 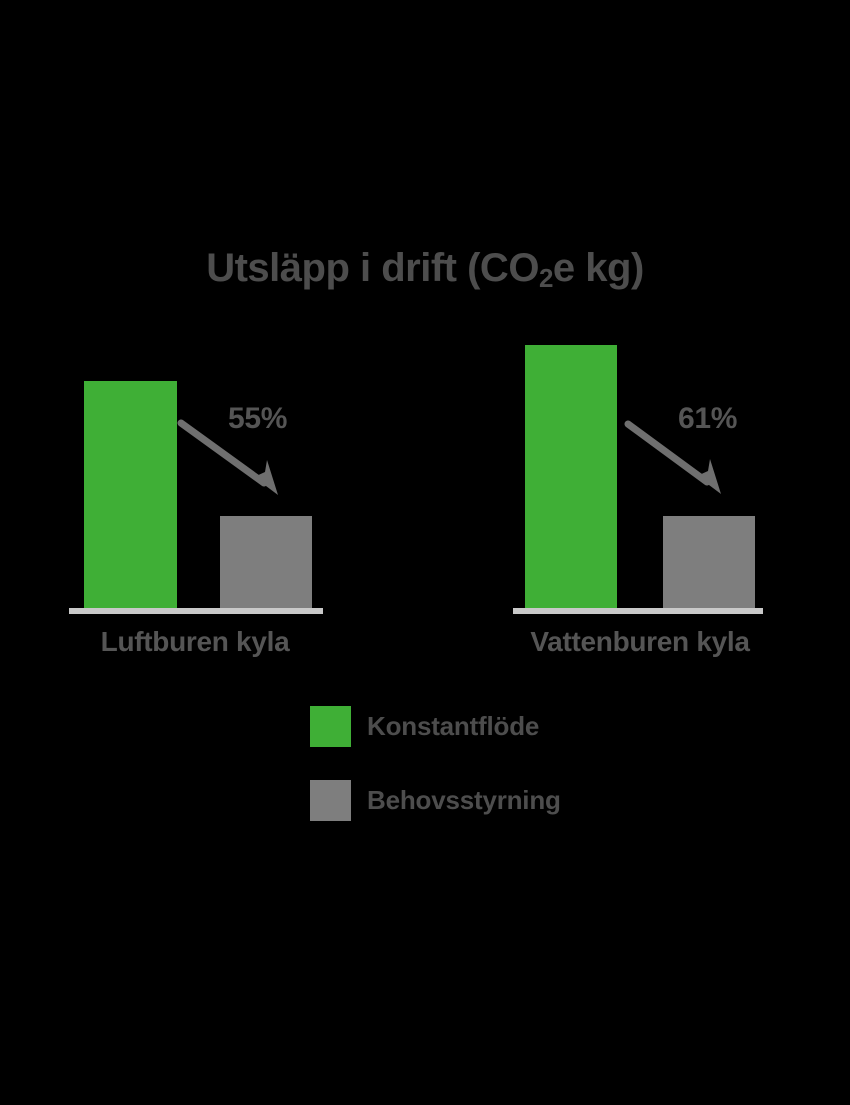 I want to click on baseline-vattenburen, so click(x=638, y=611).